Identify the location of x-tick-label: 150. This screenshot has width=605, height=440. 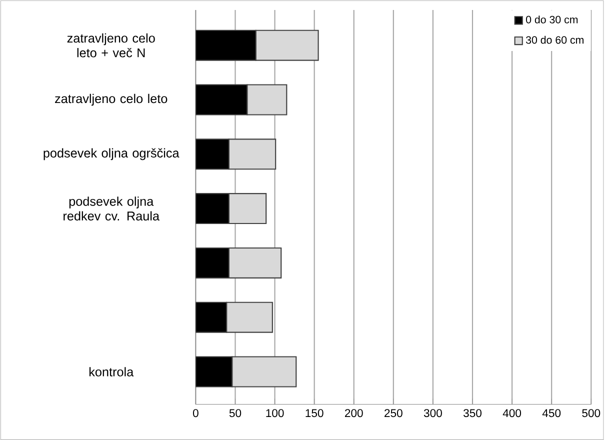
(315, 412).